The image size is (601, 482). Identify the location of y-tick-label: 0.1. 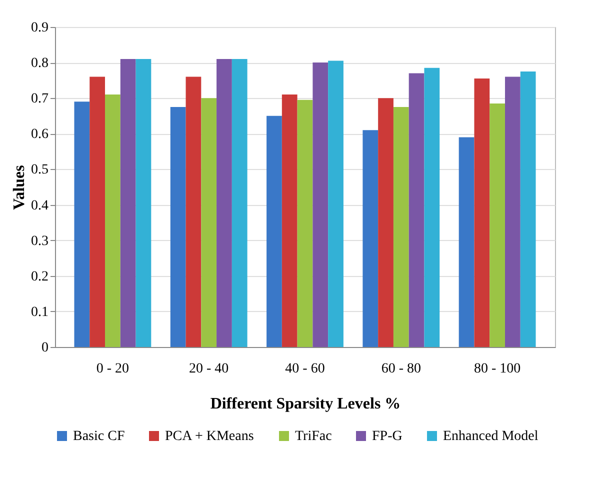
(39, 312).